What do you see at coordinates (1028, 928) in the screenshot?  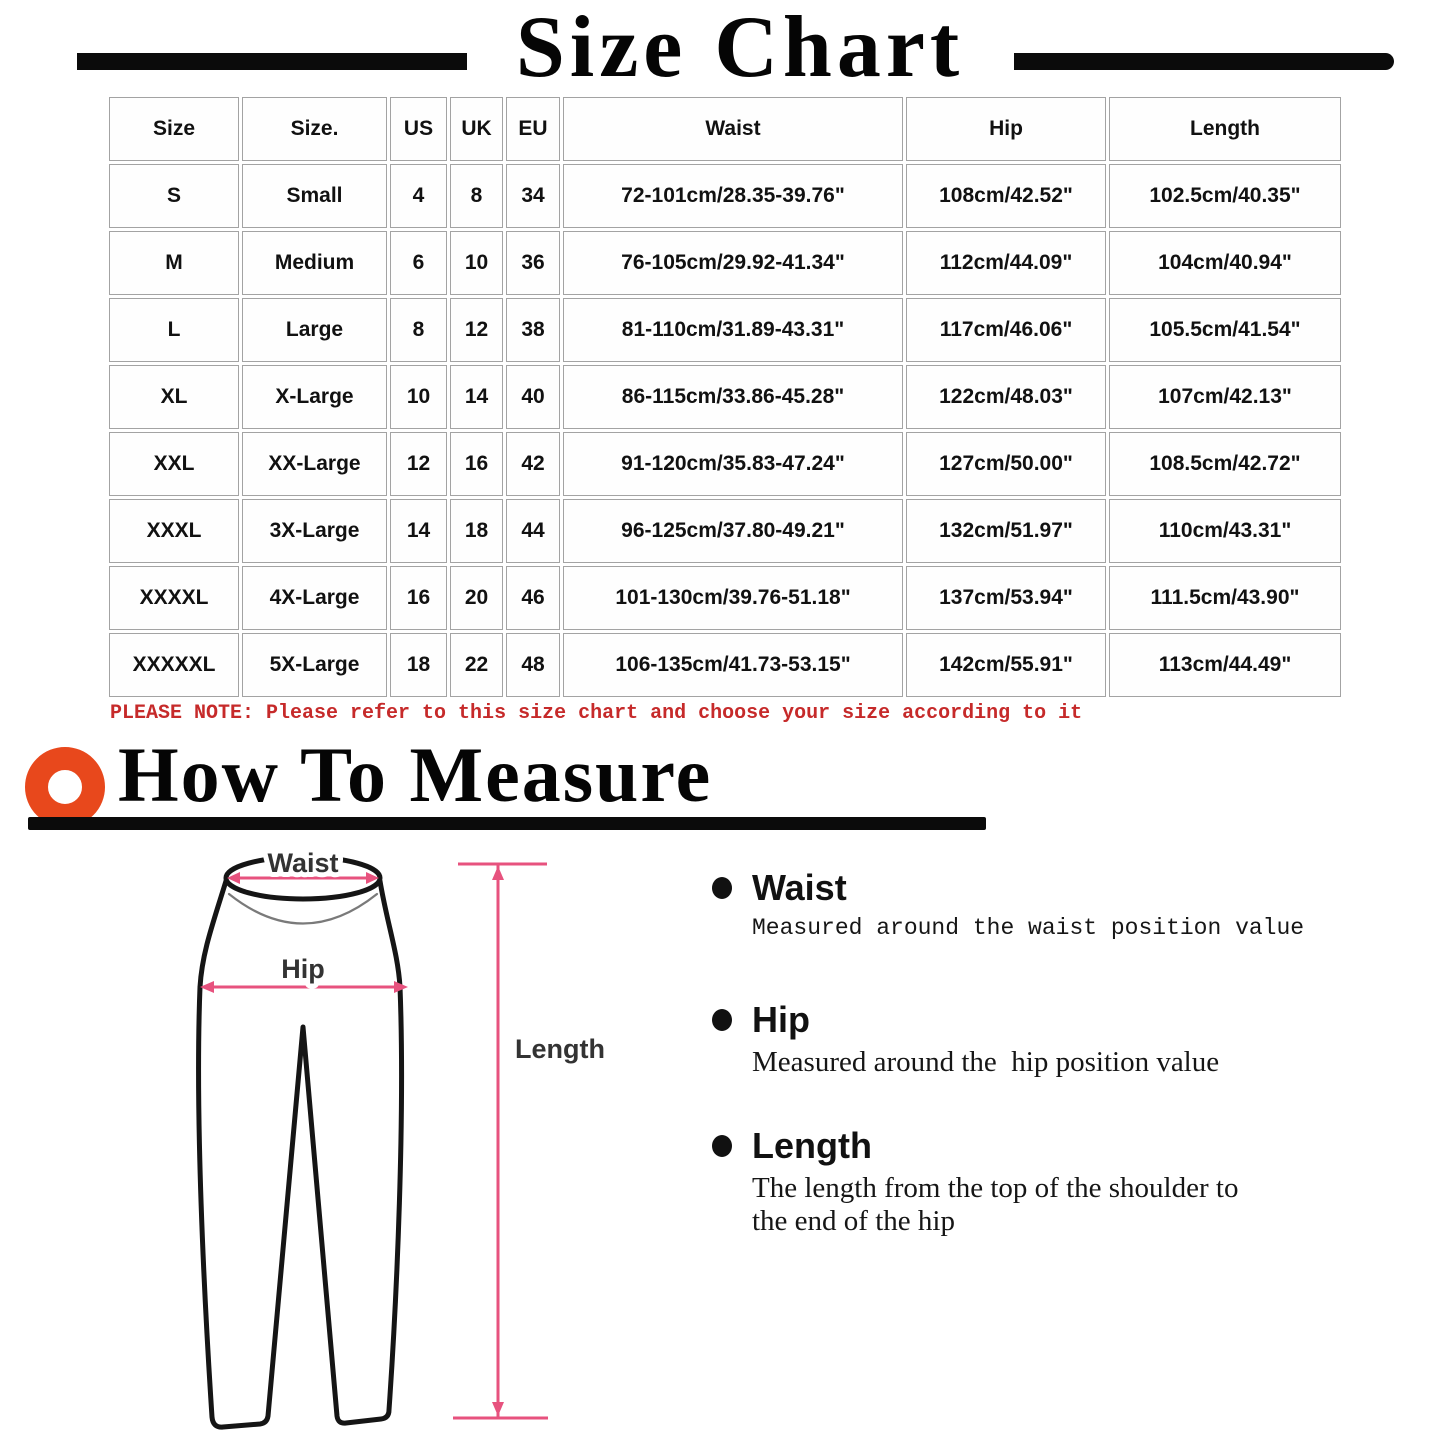 I see `measure-item-description: Measured around the waist position value` at bounding box center [1028, 928].